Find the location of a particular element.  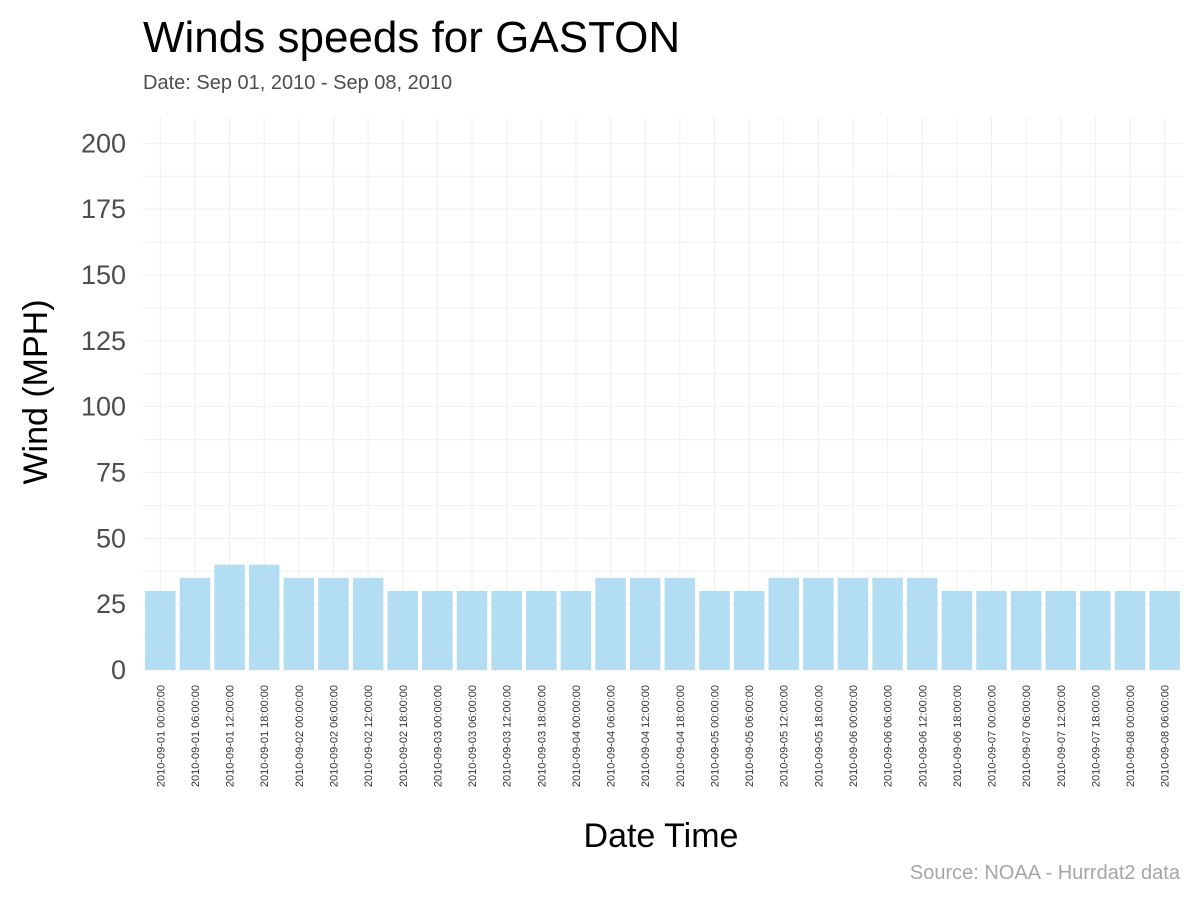

y-tick-label: 150 is located at coordinates (103, 275).